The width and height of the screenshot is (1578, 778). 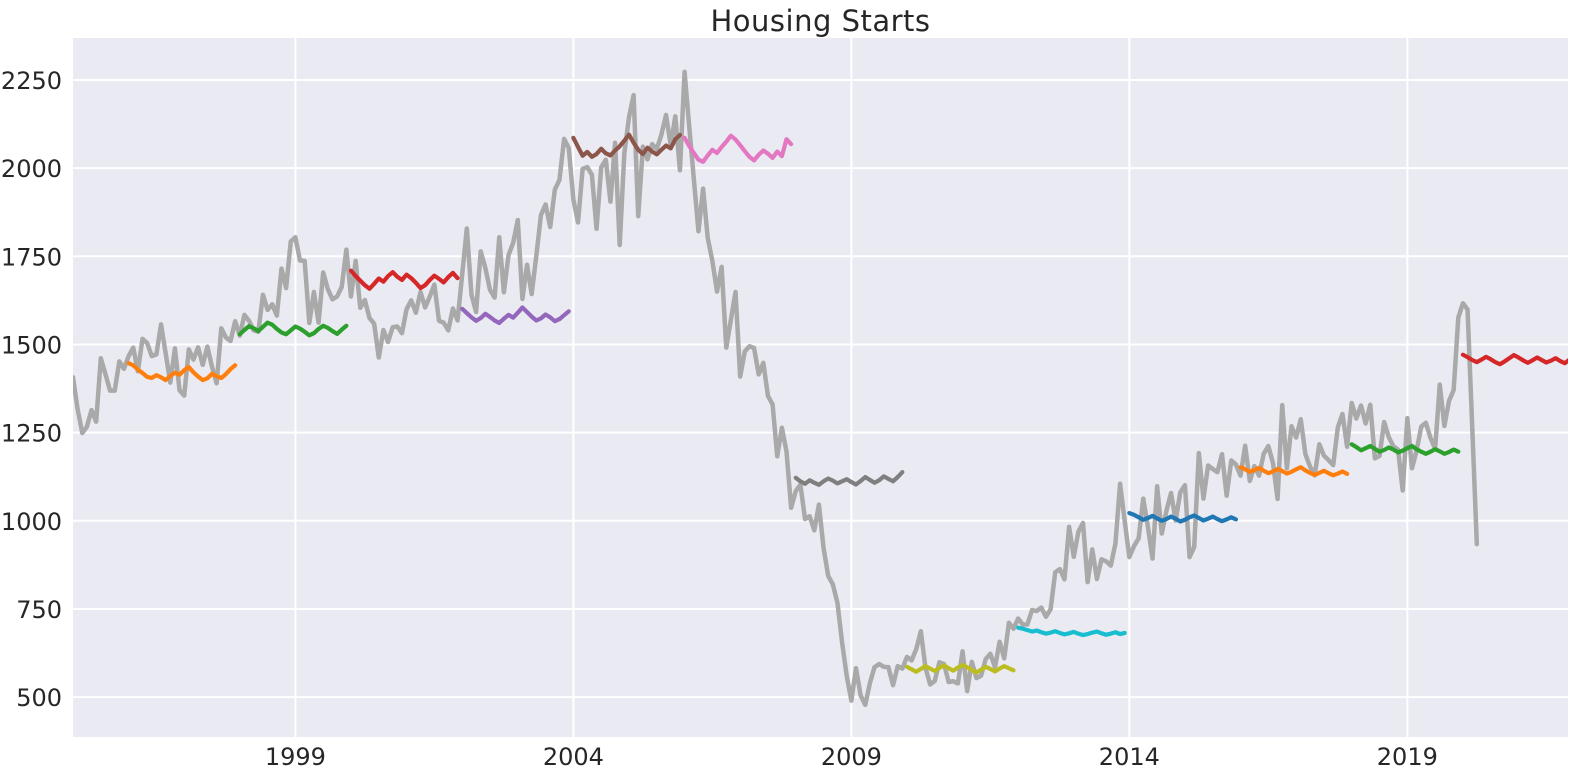 I want to click on y-tick-label-1000: 1000, so click(x=31, y=522).